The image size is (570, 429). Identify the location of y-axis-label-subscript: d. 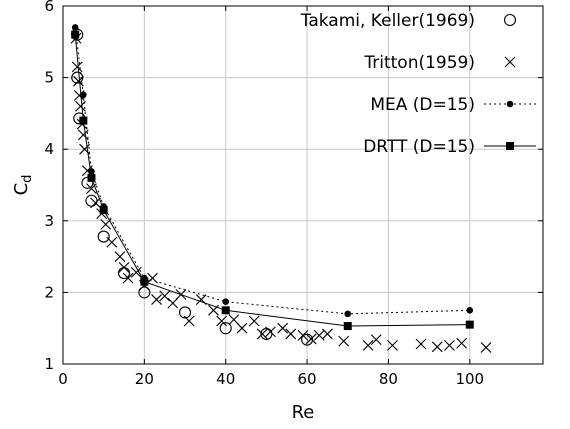
(27, 179).